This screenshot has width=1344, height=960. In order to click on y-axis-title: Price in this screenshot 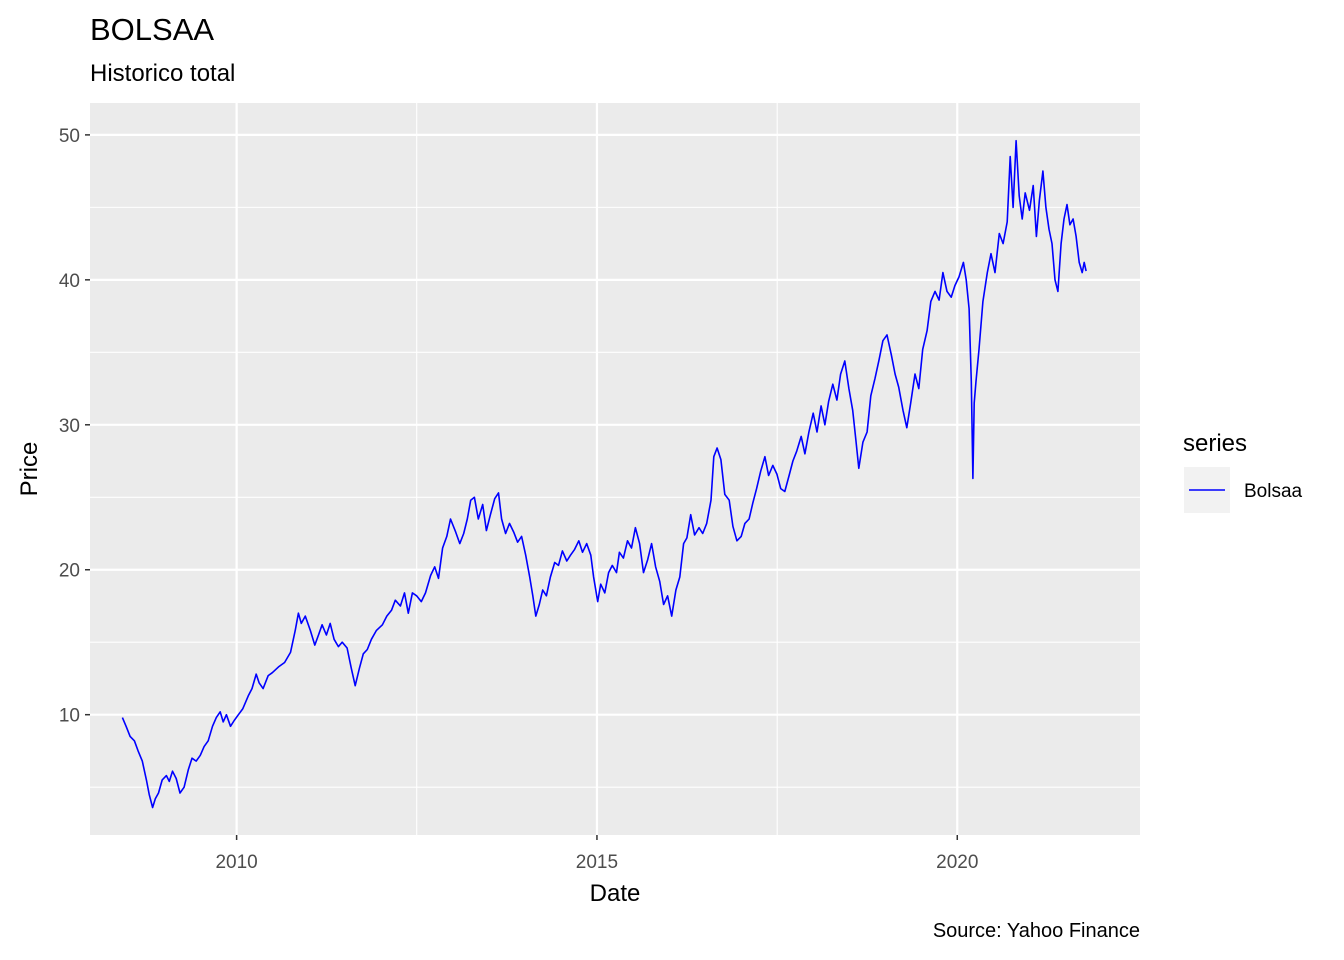, I will do `click(29, 469)`.